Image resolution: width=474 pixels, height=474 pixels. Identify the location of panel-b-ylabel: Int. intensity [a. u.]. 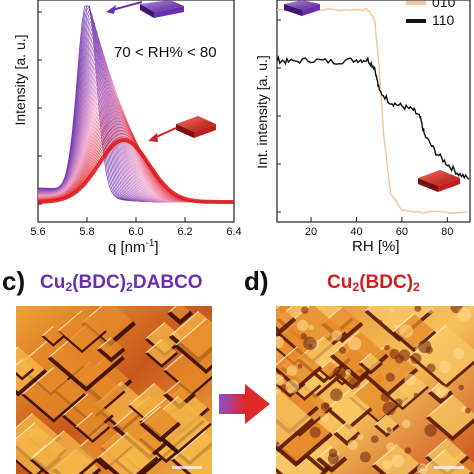
(262, 112).